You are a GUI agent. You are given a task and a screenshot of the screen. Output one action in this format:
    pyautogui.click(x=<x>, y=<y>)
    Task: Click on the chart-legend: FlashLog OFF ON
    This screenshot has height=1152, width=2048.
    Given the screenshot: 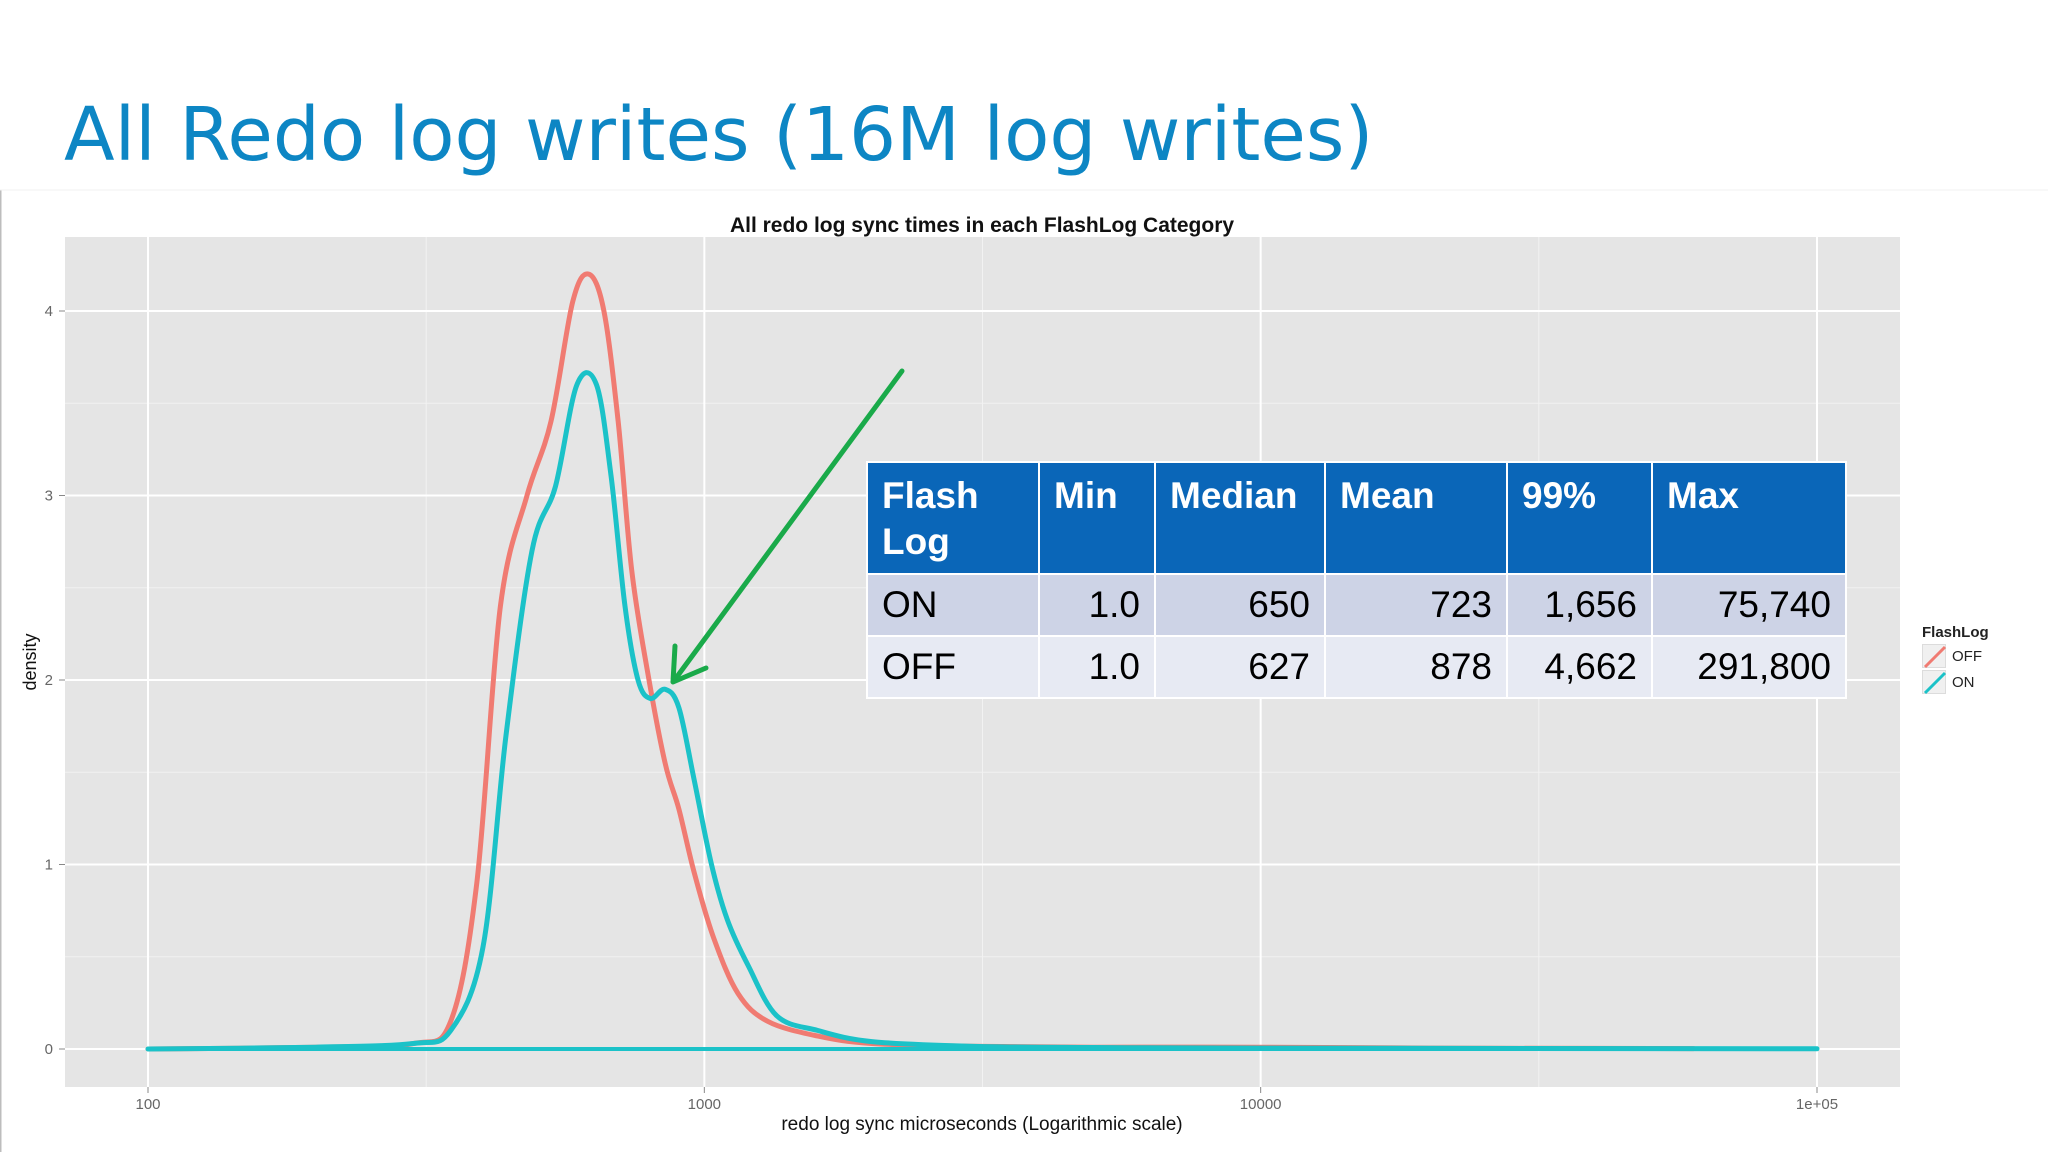 What is the action you would take?
    pyautogui.click(x=1955, y=659)
    